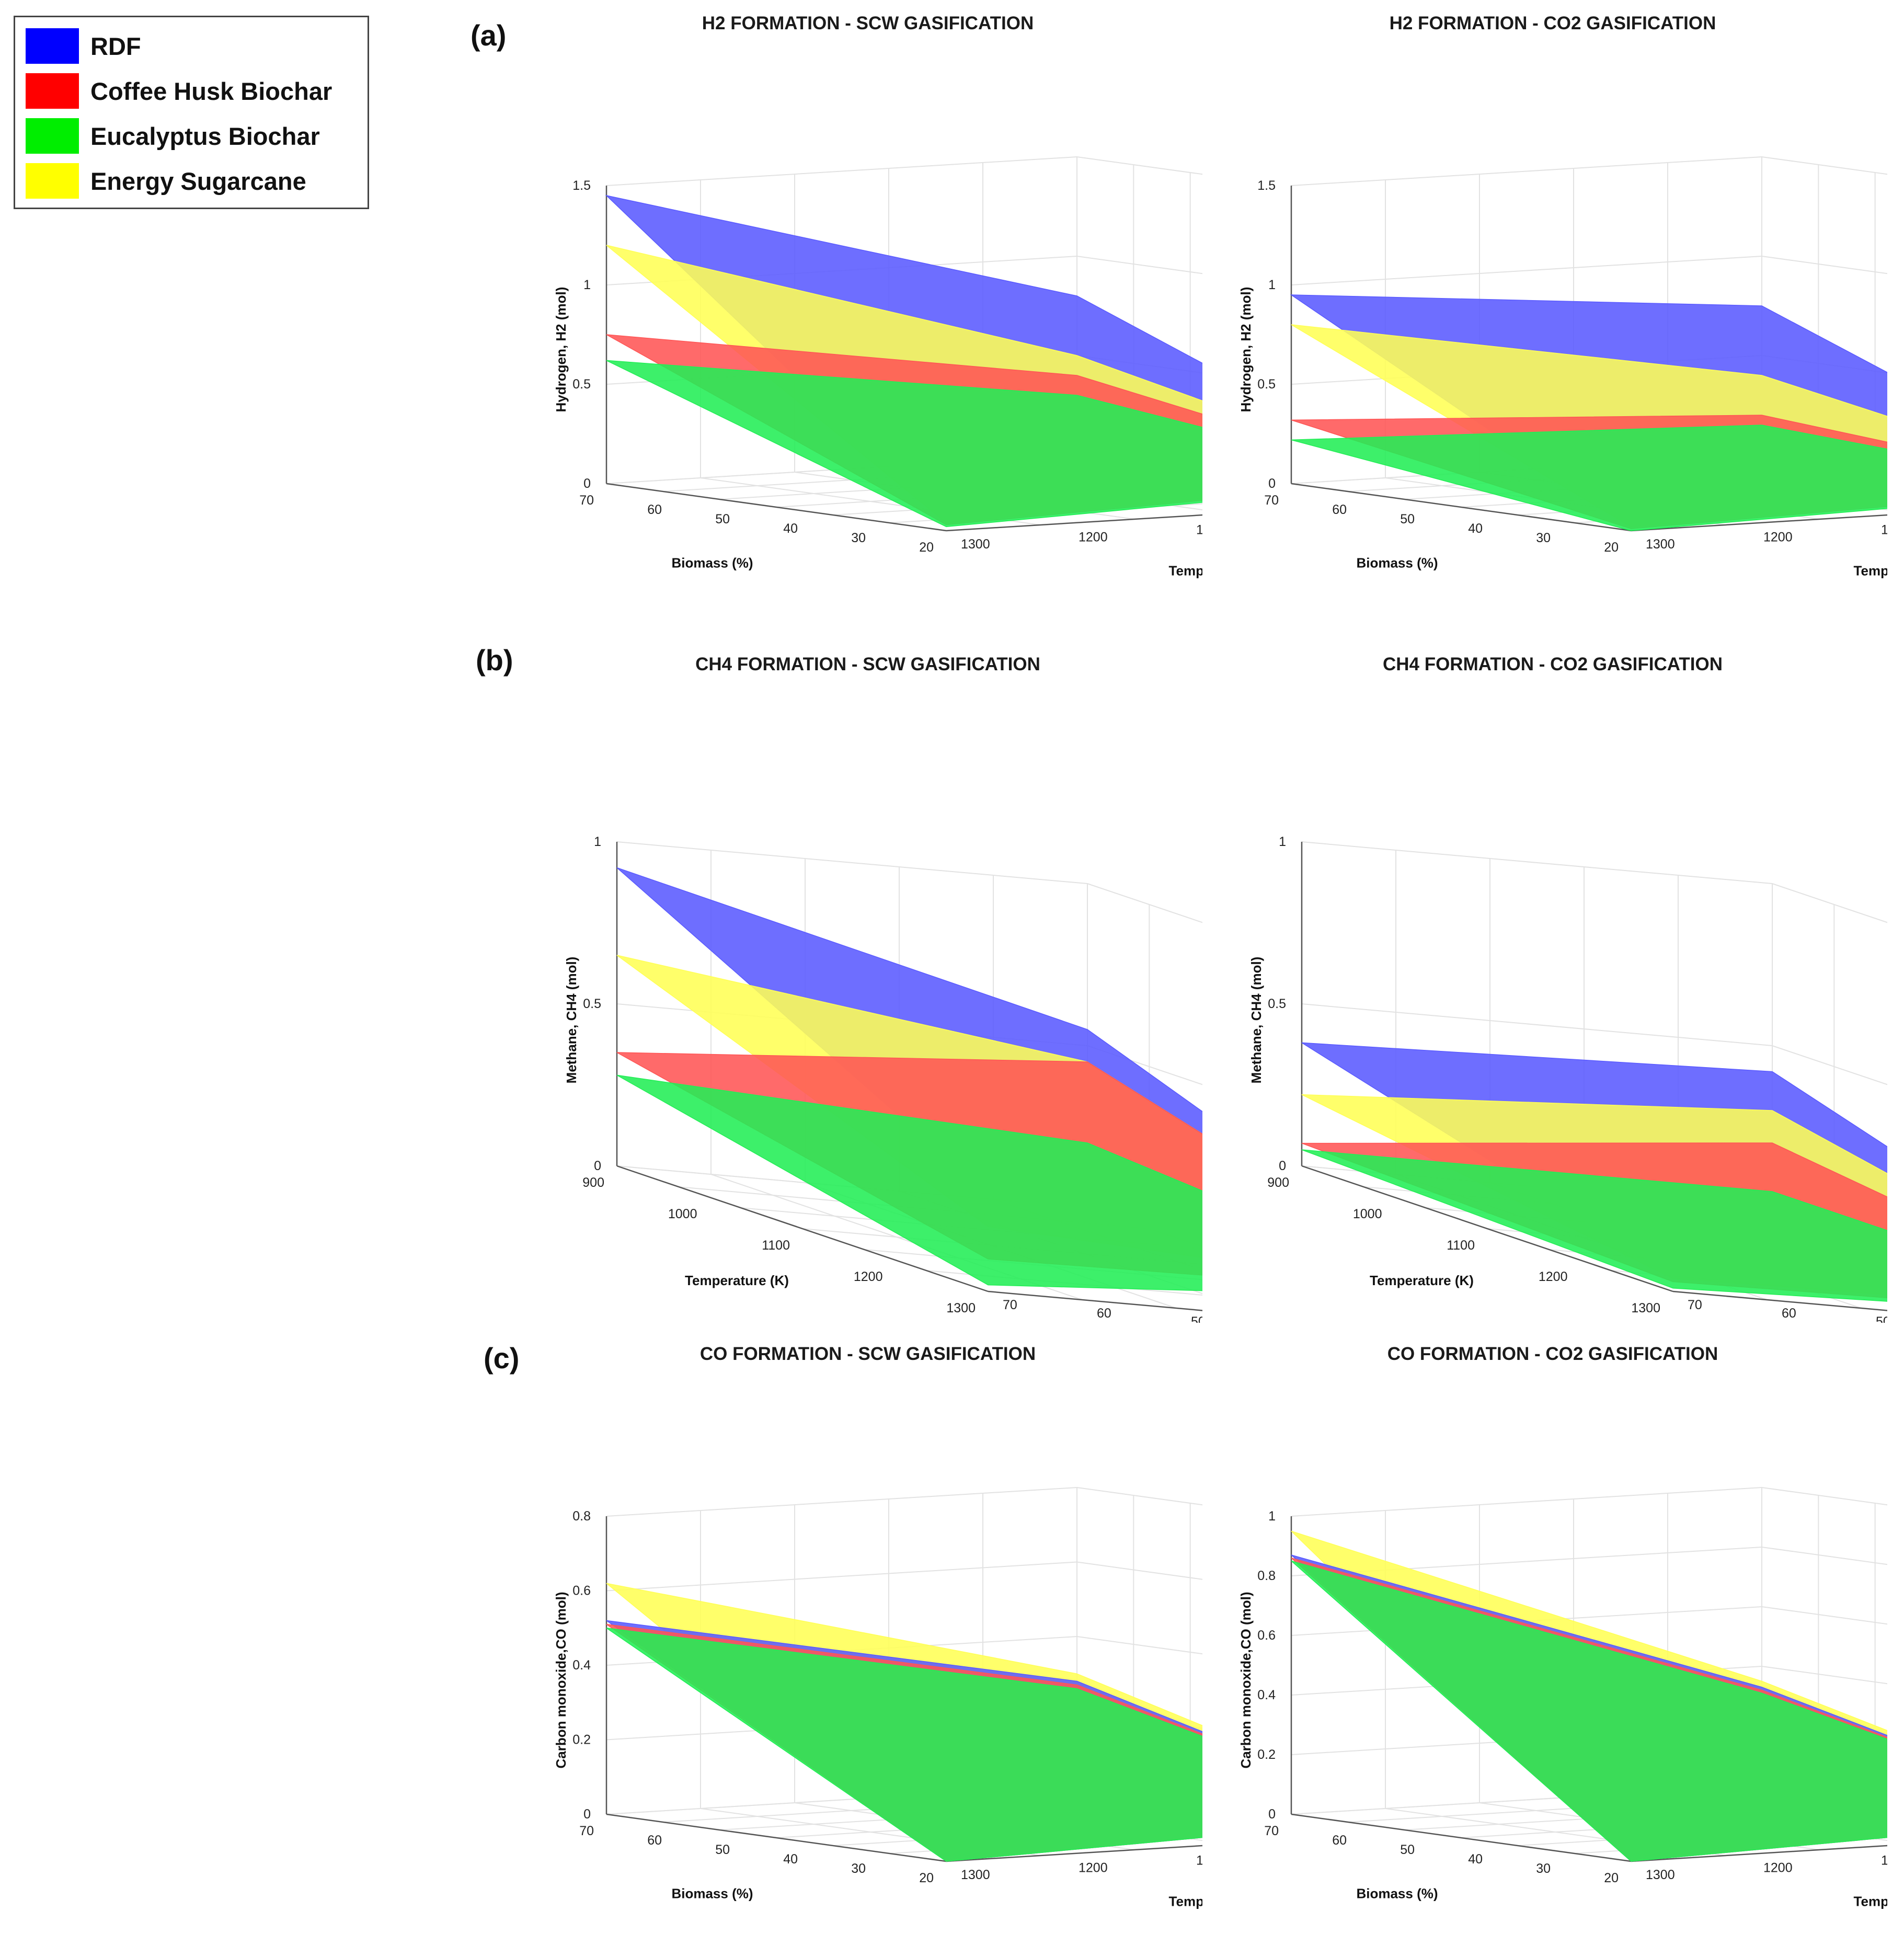 The width and height of the screenshot is (1904, 1957). I want to click on left-tick-label: 900, so click(1278, 1182).